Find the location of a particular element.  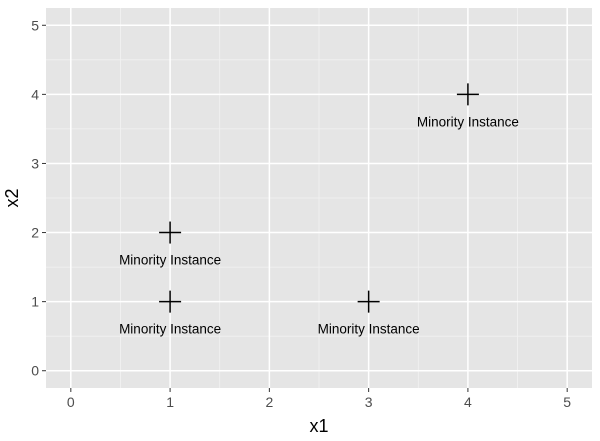

x-tick-label: 3 is located at coordinates (369, 402).